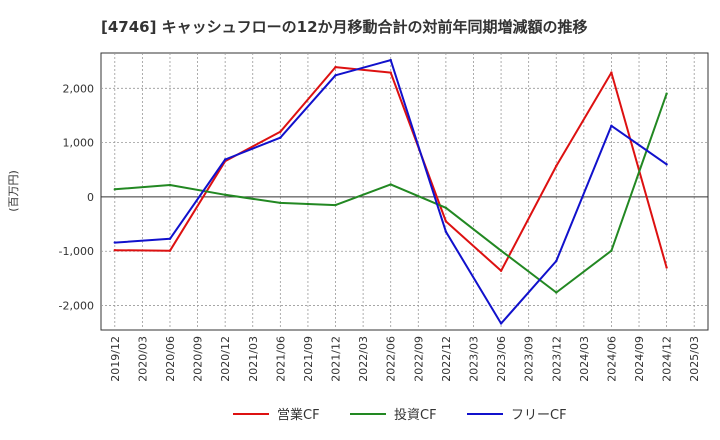 The width and height of the screenshot is (720, 440). I want to click on series-2-point-2021/06, so click(280, 203).